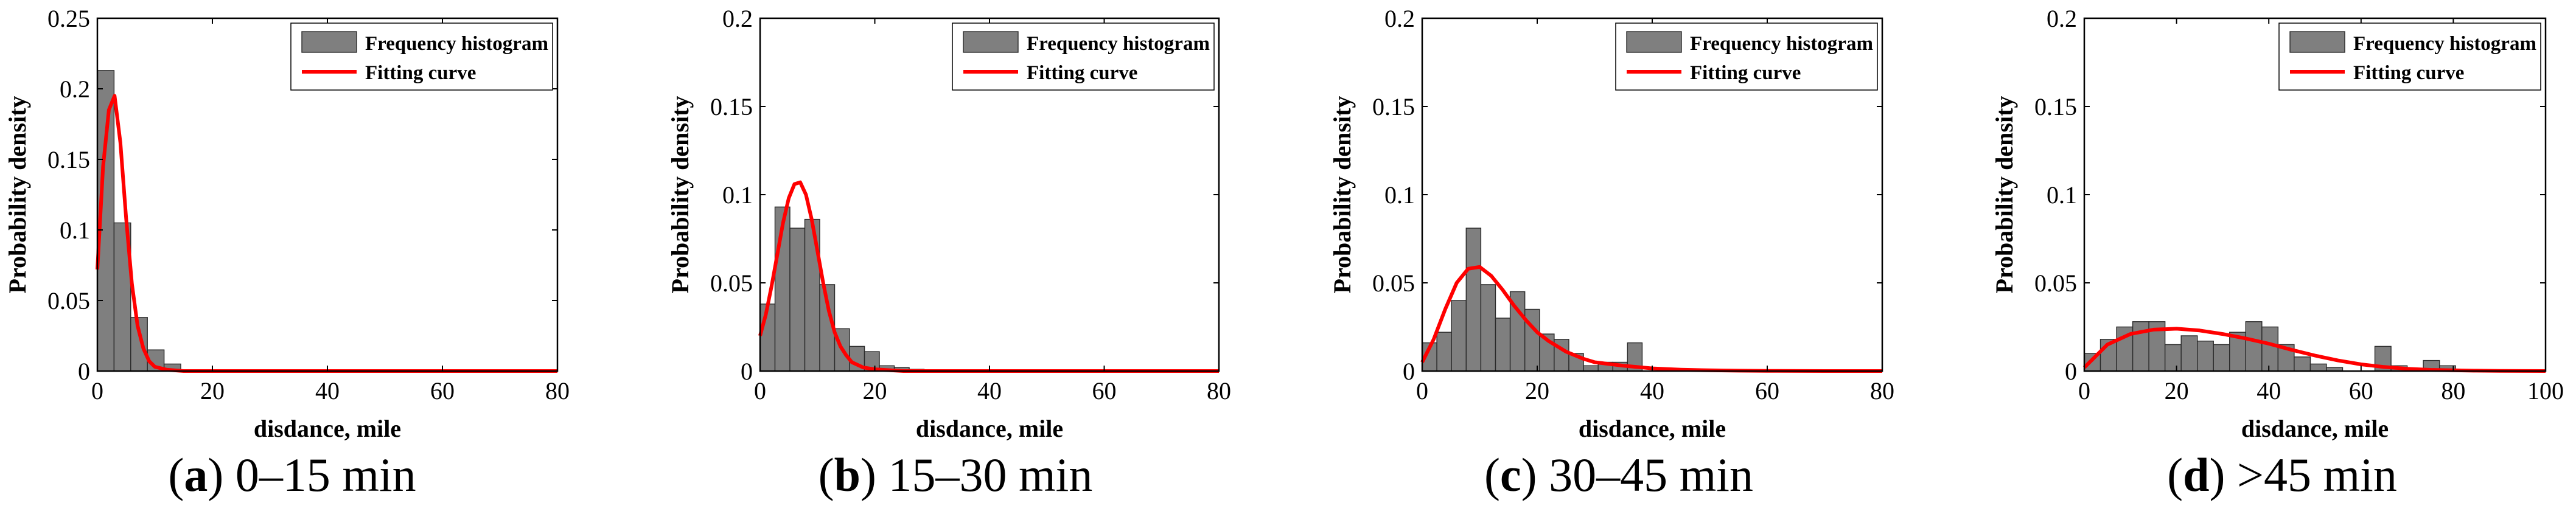 Image resolution: width=2576 pixels, height=514 pixels. What do you see at coordinates (2545, 391) in the screenshot?
I see `x-tick-label: 100` at bounding box center [2545, 391].